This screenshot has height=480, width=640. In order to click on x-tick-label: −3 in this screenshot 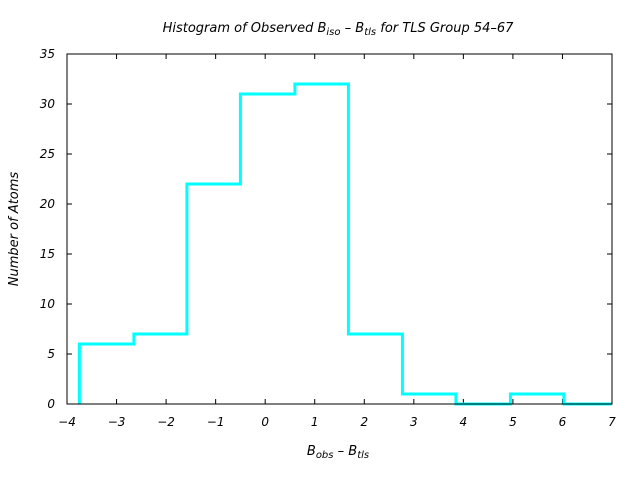, I will do `click(117, 422)`.